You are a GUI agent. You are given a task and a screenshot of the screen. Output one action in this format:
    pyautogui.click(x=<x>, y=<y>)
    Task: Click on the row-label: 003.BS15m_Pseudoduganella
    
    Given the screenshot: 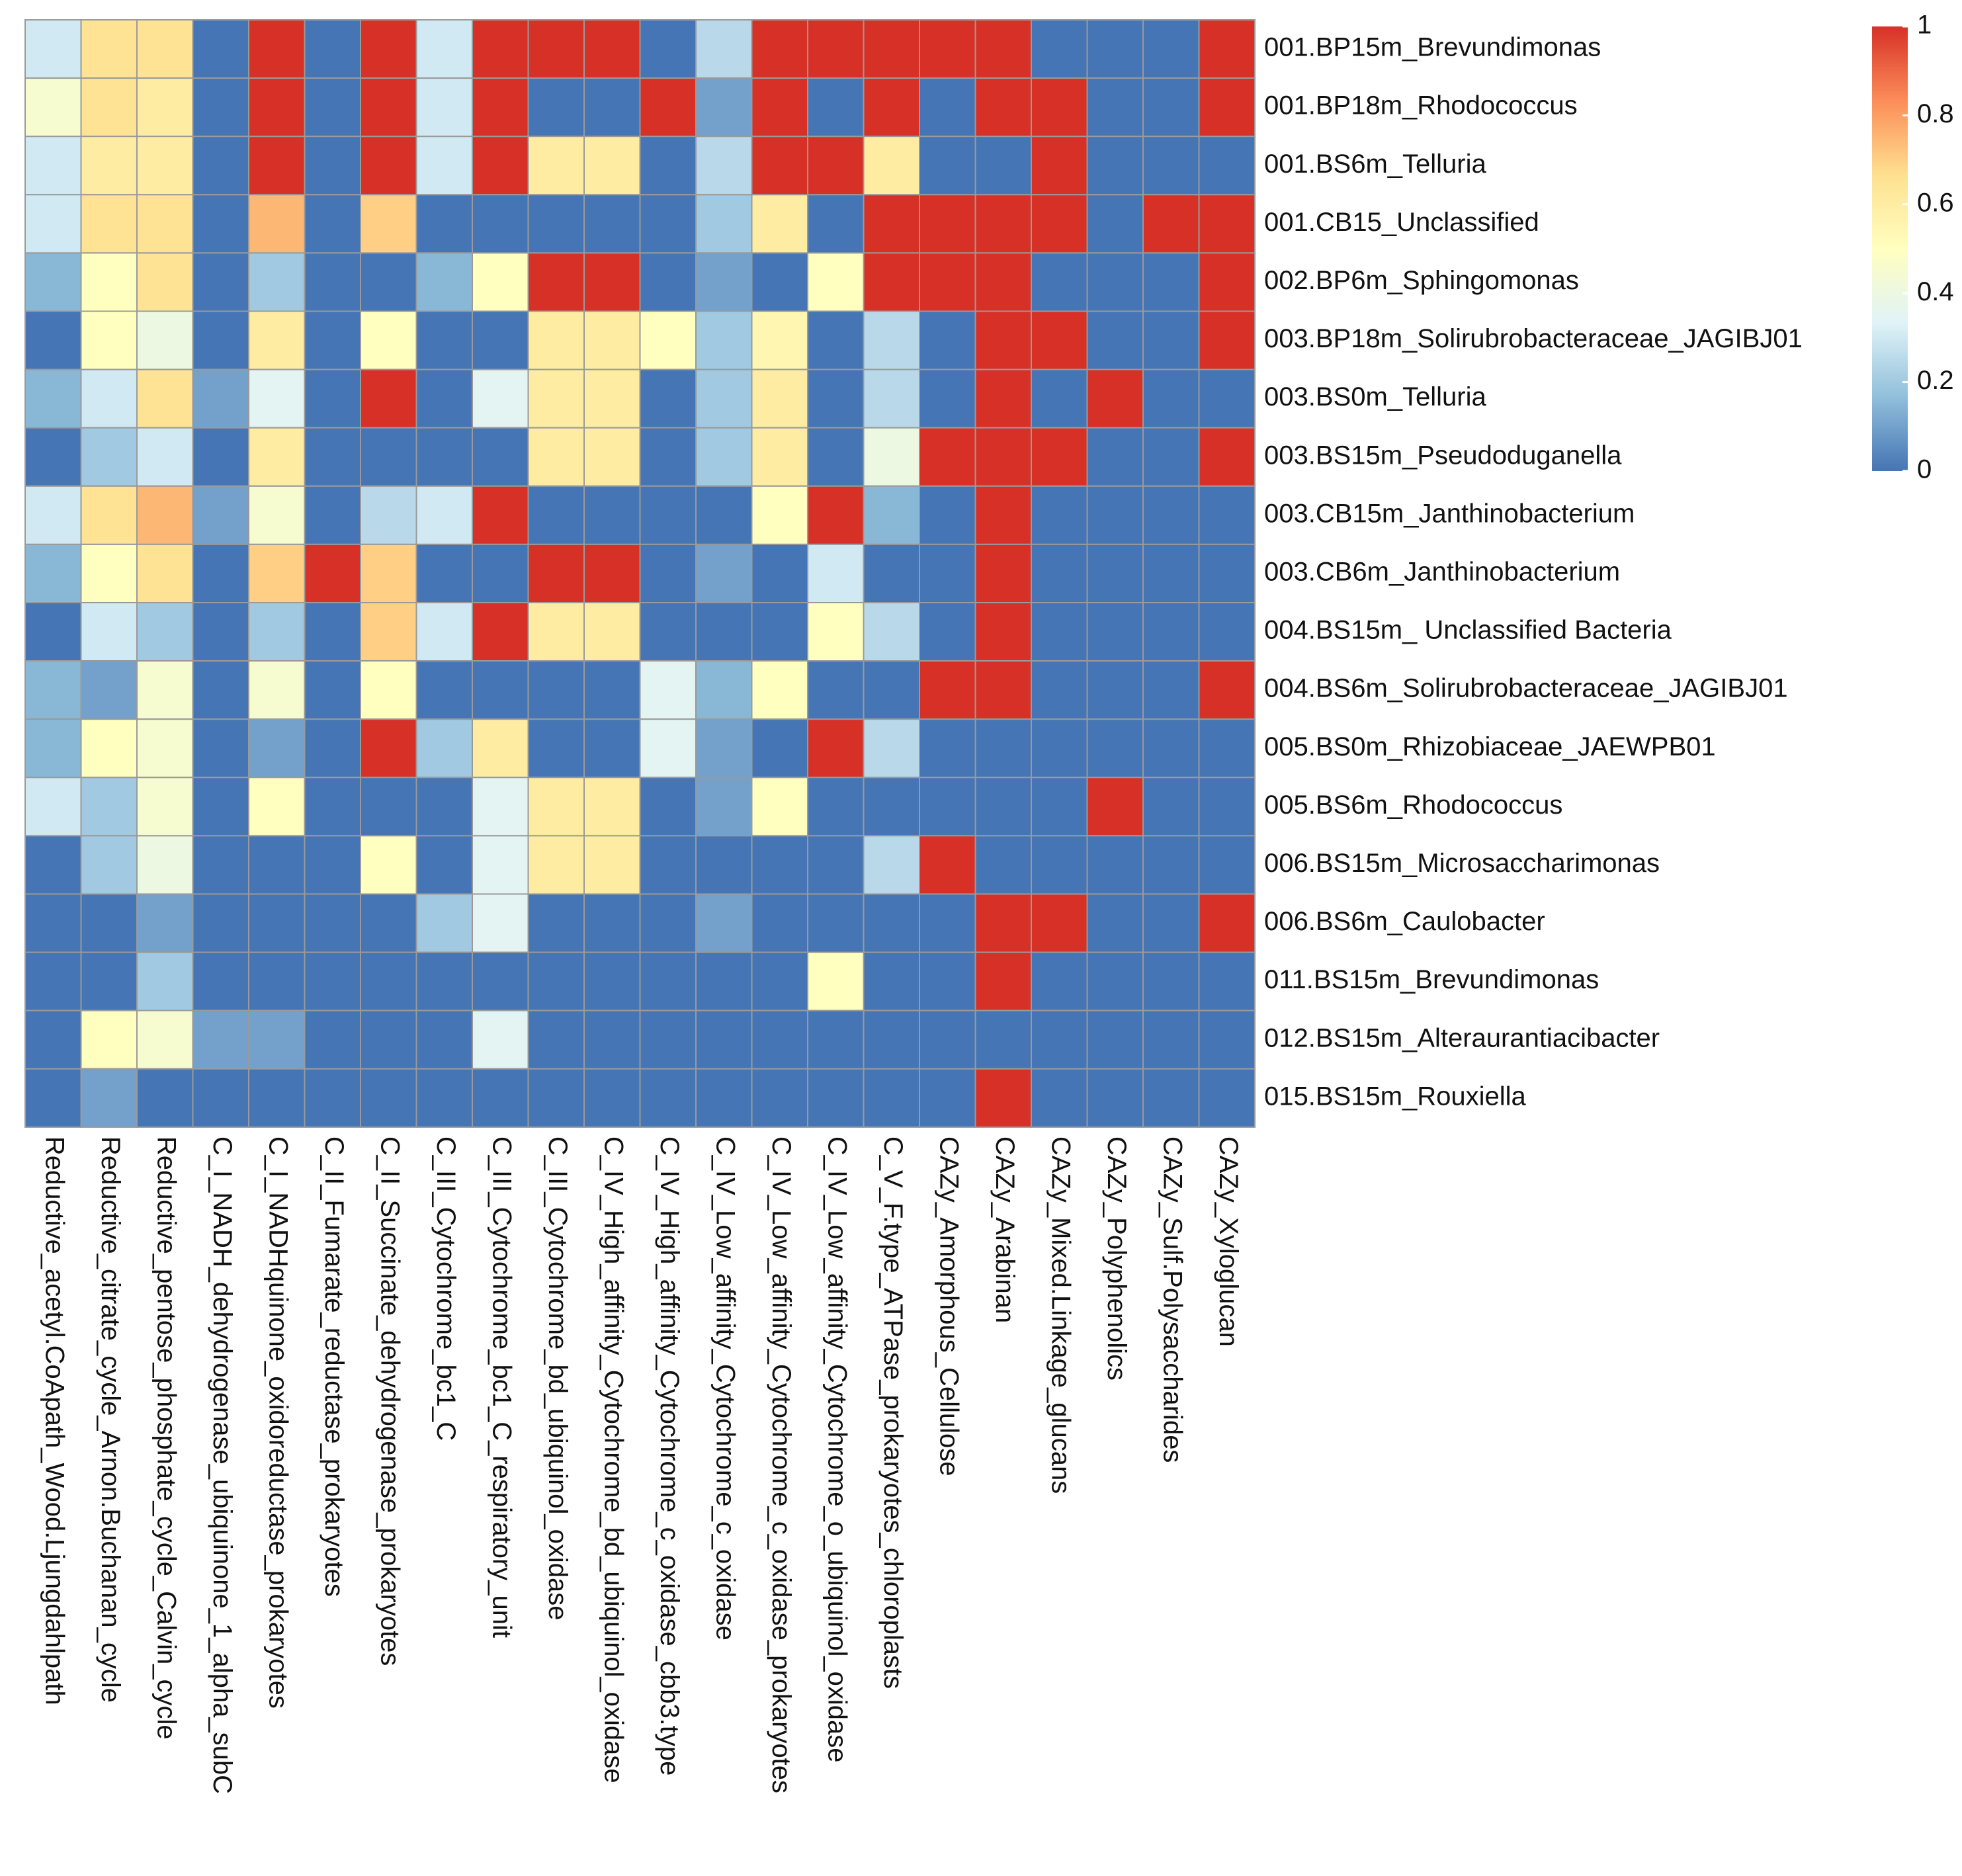 What is the action you would take?
    pyautogui.click(x=1443, y=455)
    